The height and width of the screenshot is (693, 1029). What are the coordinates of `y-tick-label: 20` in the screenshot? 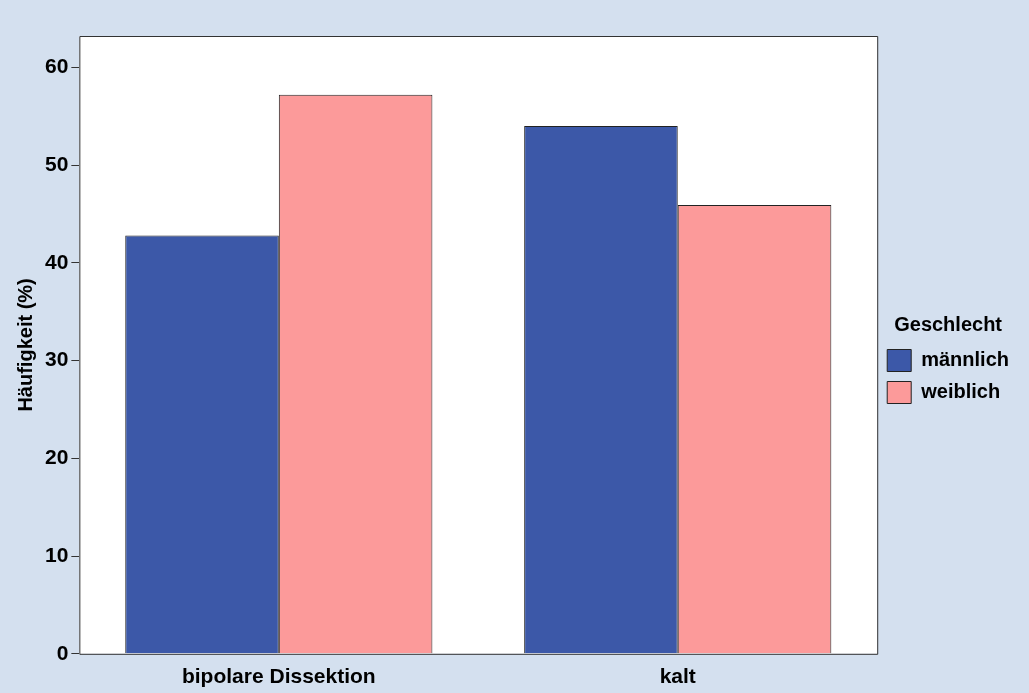 It's located at (57, 457).